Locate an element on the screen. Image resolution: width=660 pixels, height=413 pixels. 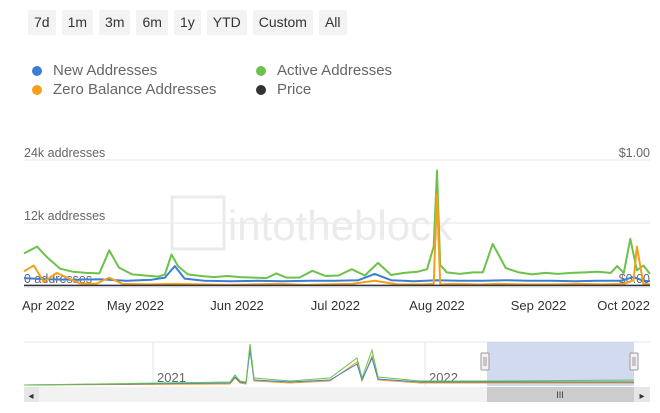
y-left-label: 12k addresses is located at coordinates (64, 216).